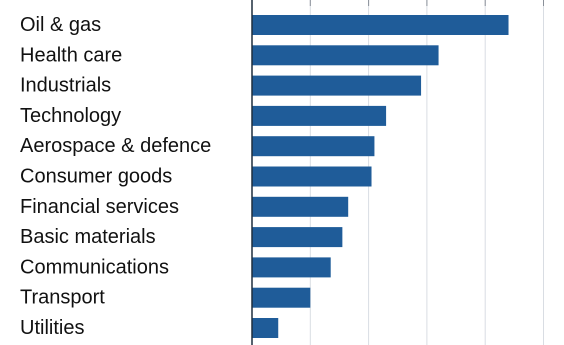  Describe the element at coordinates (99, 207) in the screenshot. I see `category-label: Financial services` at that location.